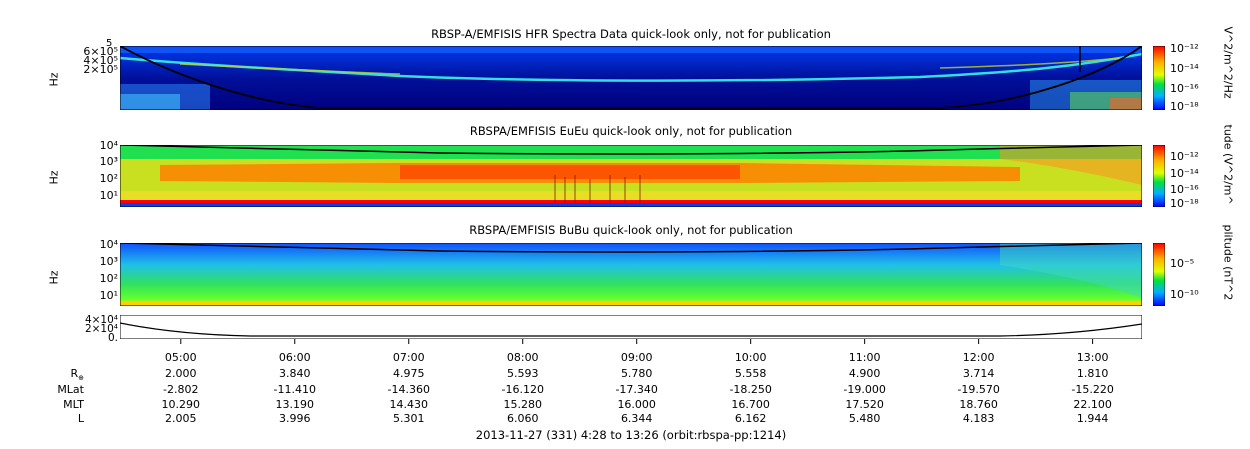 The height and width of the screenshot is (449, 1250). What do you see at coordinates (636, 404) in the screenshot?
I see `ephemeris-cell: 16.000` at bounding box center [636, 404].